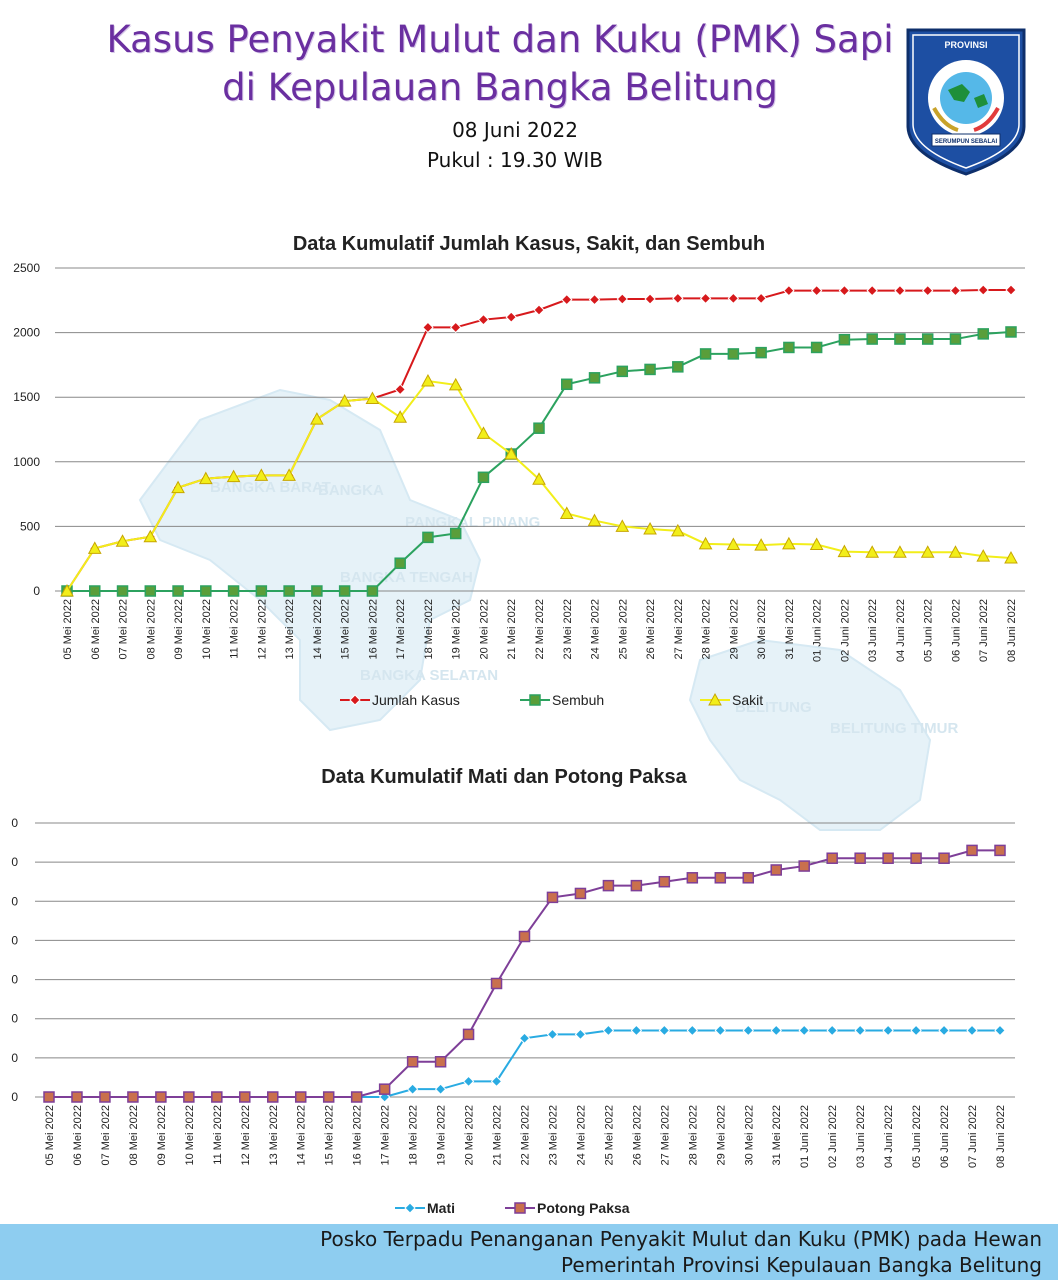  What do you see at coordinates (124, 629) in the screenshot?
I see `x-tick-label: 07 Mei 2022` at bounding box center [124, 629].